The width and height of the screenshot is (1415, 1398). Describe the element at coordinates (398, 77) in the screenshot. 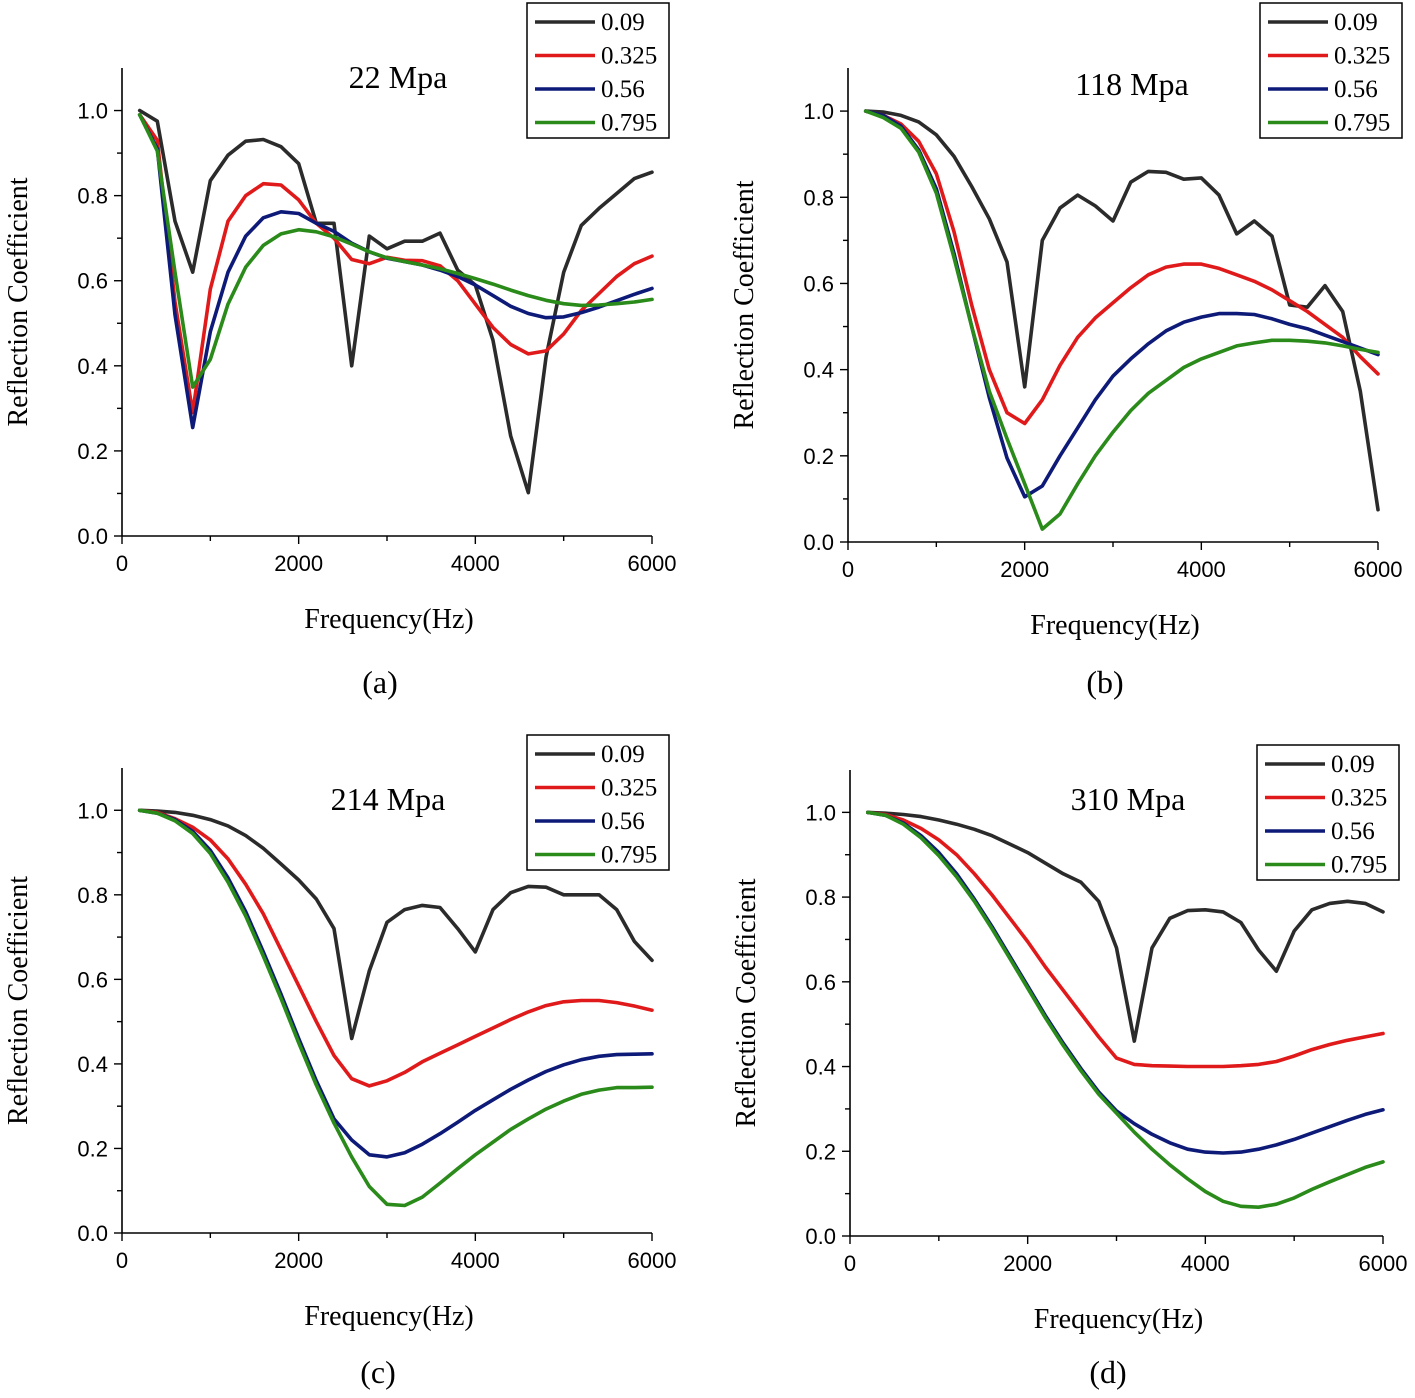

I see `panel-title: 22 Mpa` at that location.